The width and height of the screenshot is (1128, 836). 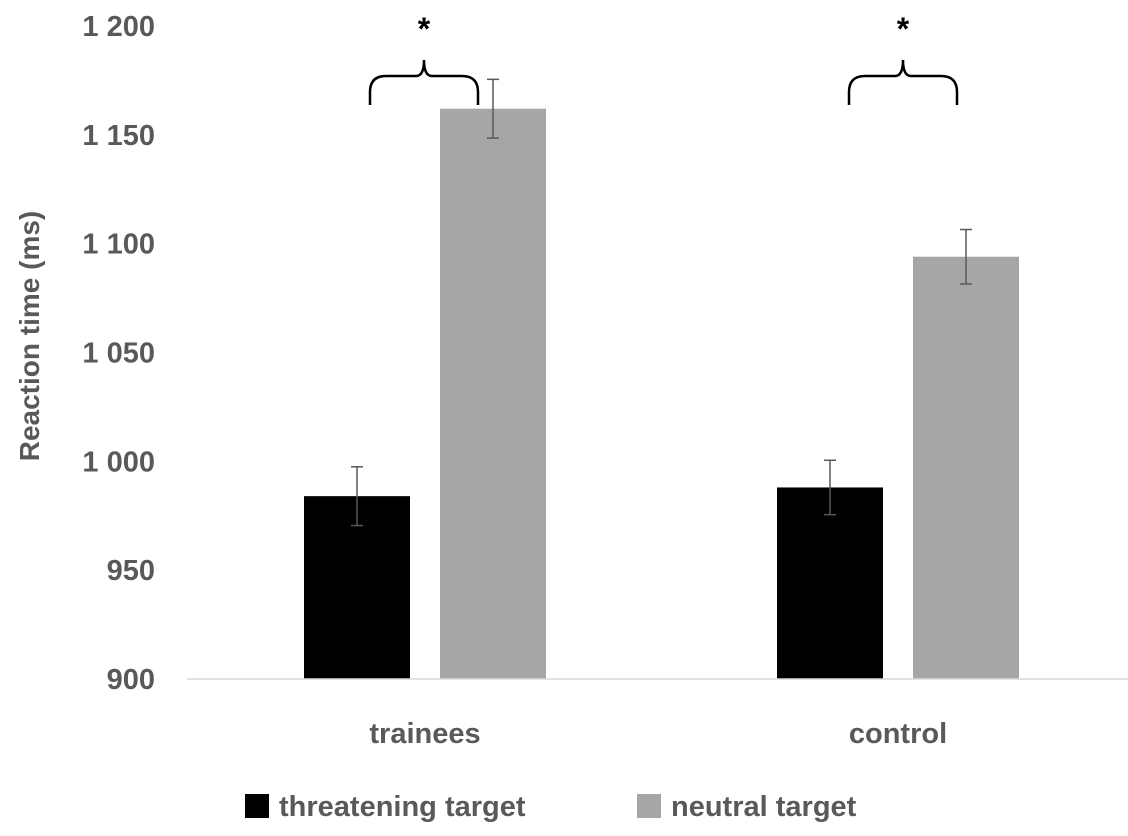 I want to click on y-tick-label: 1 050, so click(x=118, y=354).